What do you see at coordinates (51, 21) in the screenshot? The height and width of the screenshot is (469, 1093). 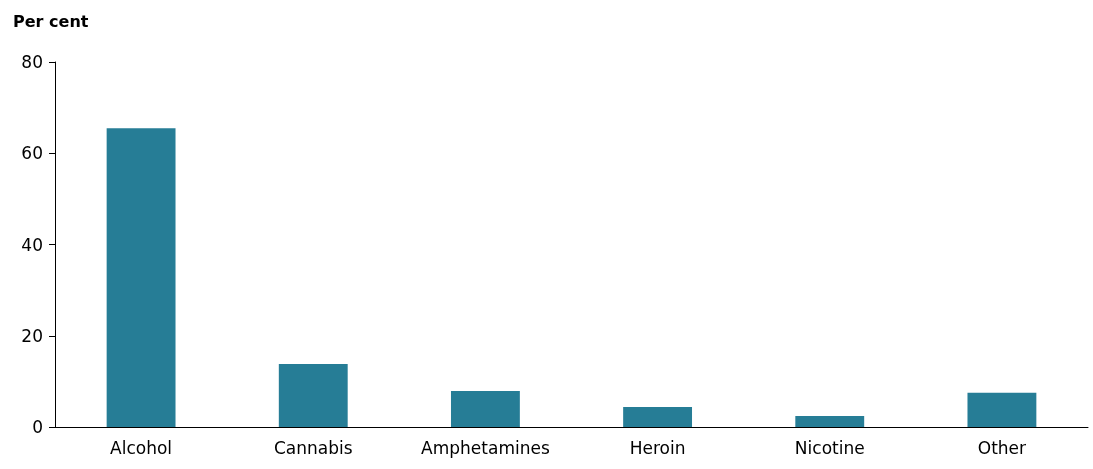 I see `y-axis-title: Per cent` at bounding box center [51, 21].